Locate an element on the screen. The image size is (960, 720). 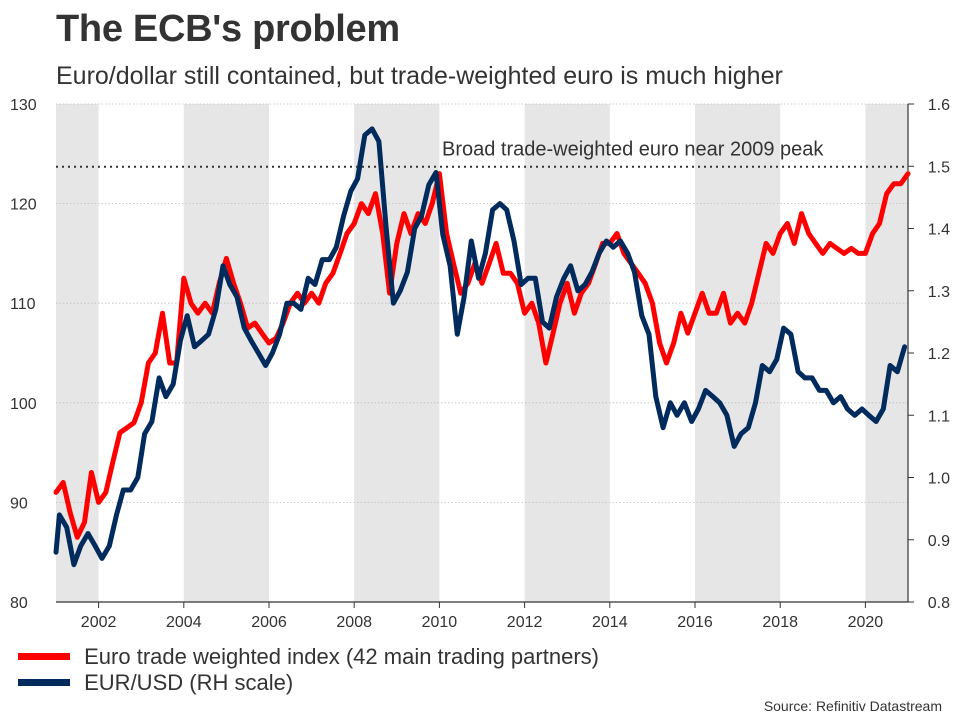
y-right-tick-label-5: 1.3 is located at coordinates (939, 292).